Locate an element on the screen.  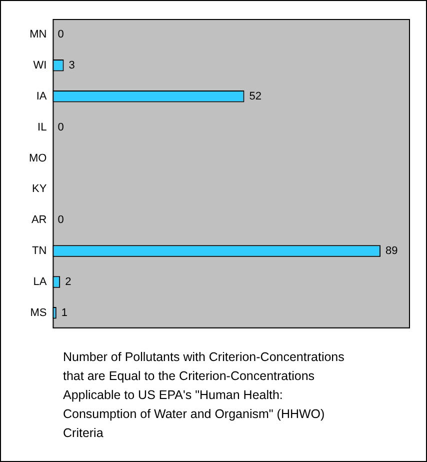
y-tick-label: MO is located at coordinates (38, 158).